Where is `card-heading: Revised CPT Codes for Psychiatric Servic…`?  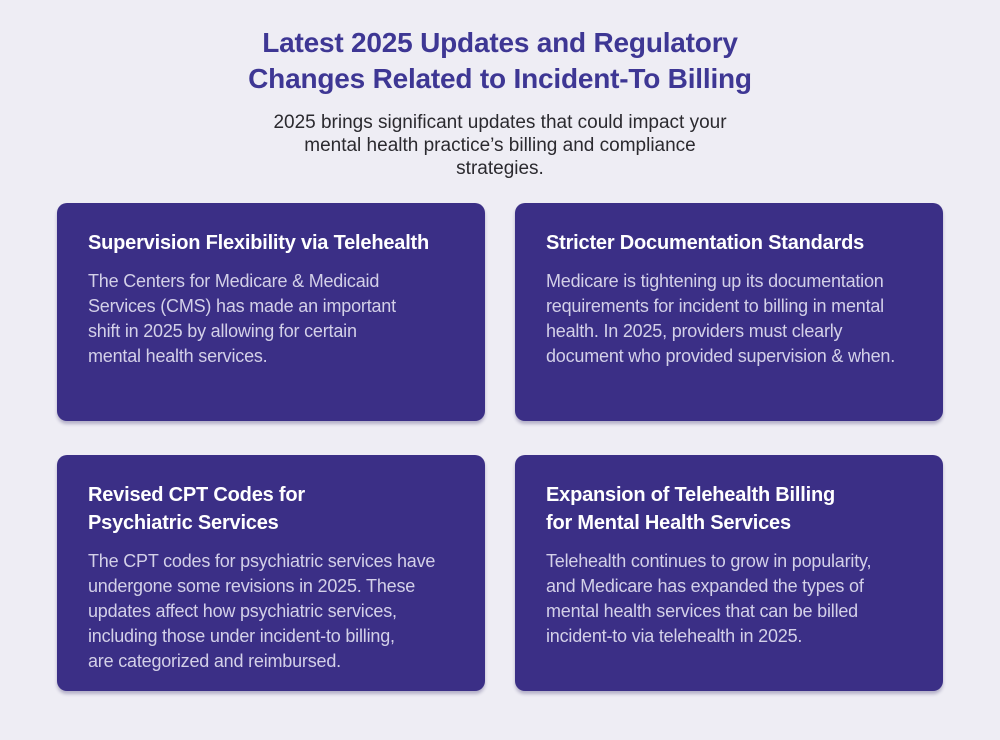
card-heading: Revised CPT Codes for Psychiatric Servic… is located at coordinates (196, 509).